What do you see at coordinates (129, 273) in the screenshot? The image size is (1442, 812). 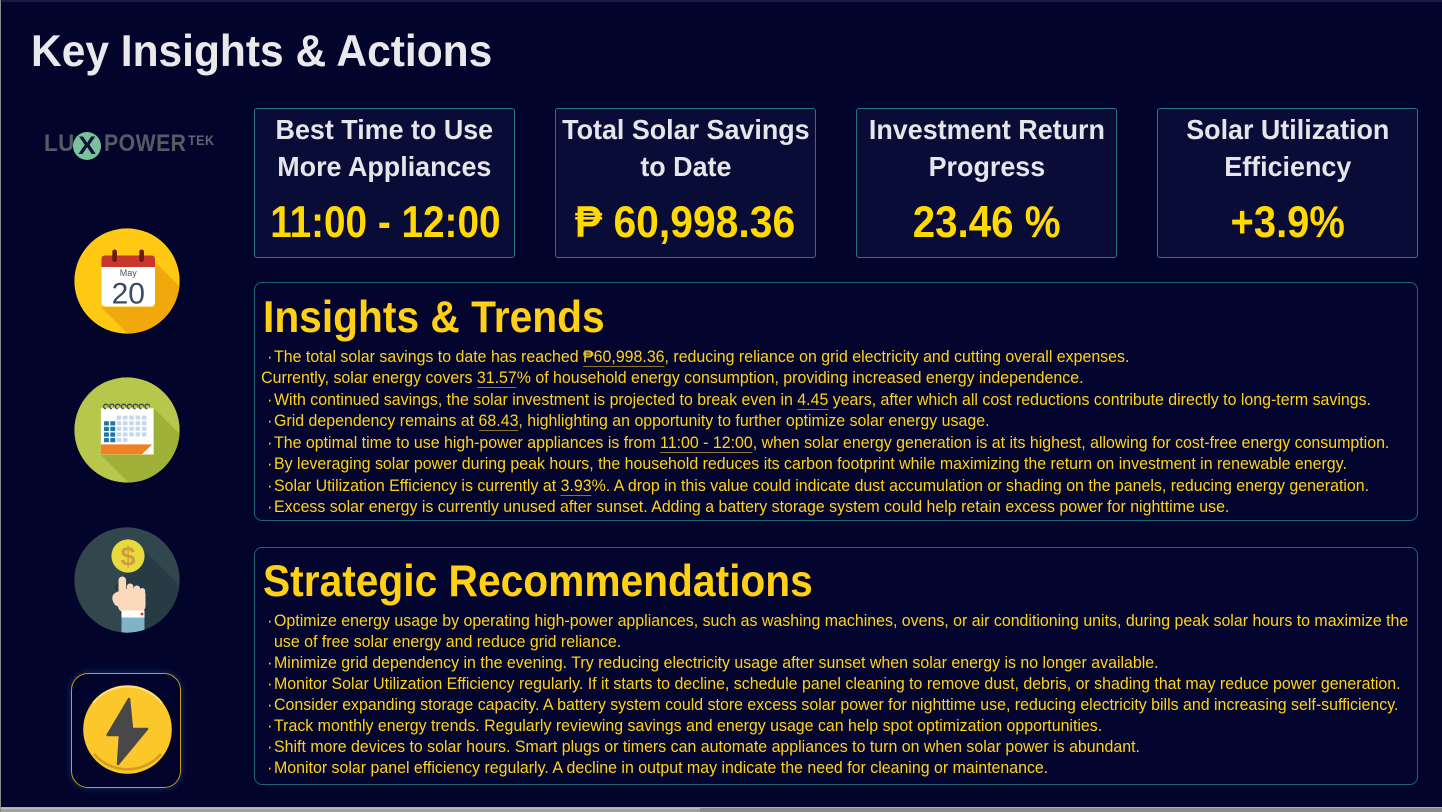 I see `svg-text: May` at bounding box center [129, 273].